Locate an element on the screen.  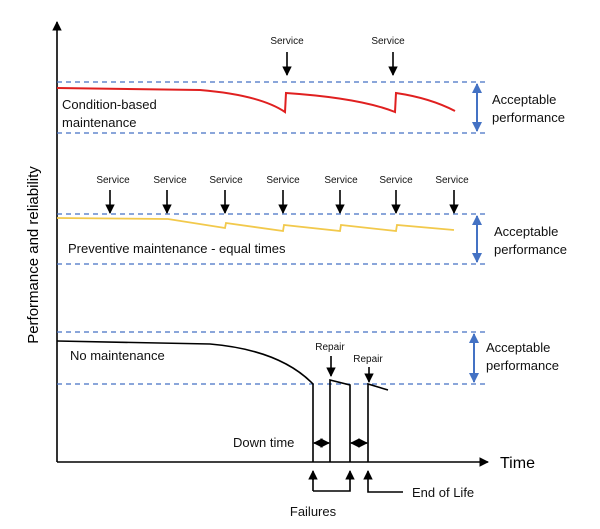
condition-label: maintenance is located at coordinates (99, 122).